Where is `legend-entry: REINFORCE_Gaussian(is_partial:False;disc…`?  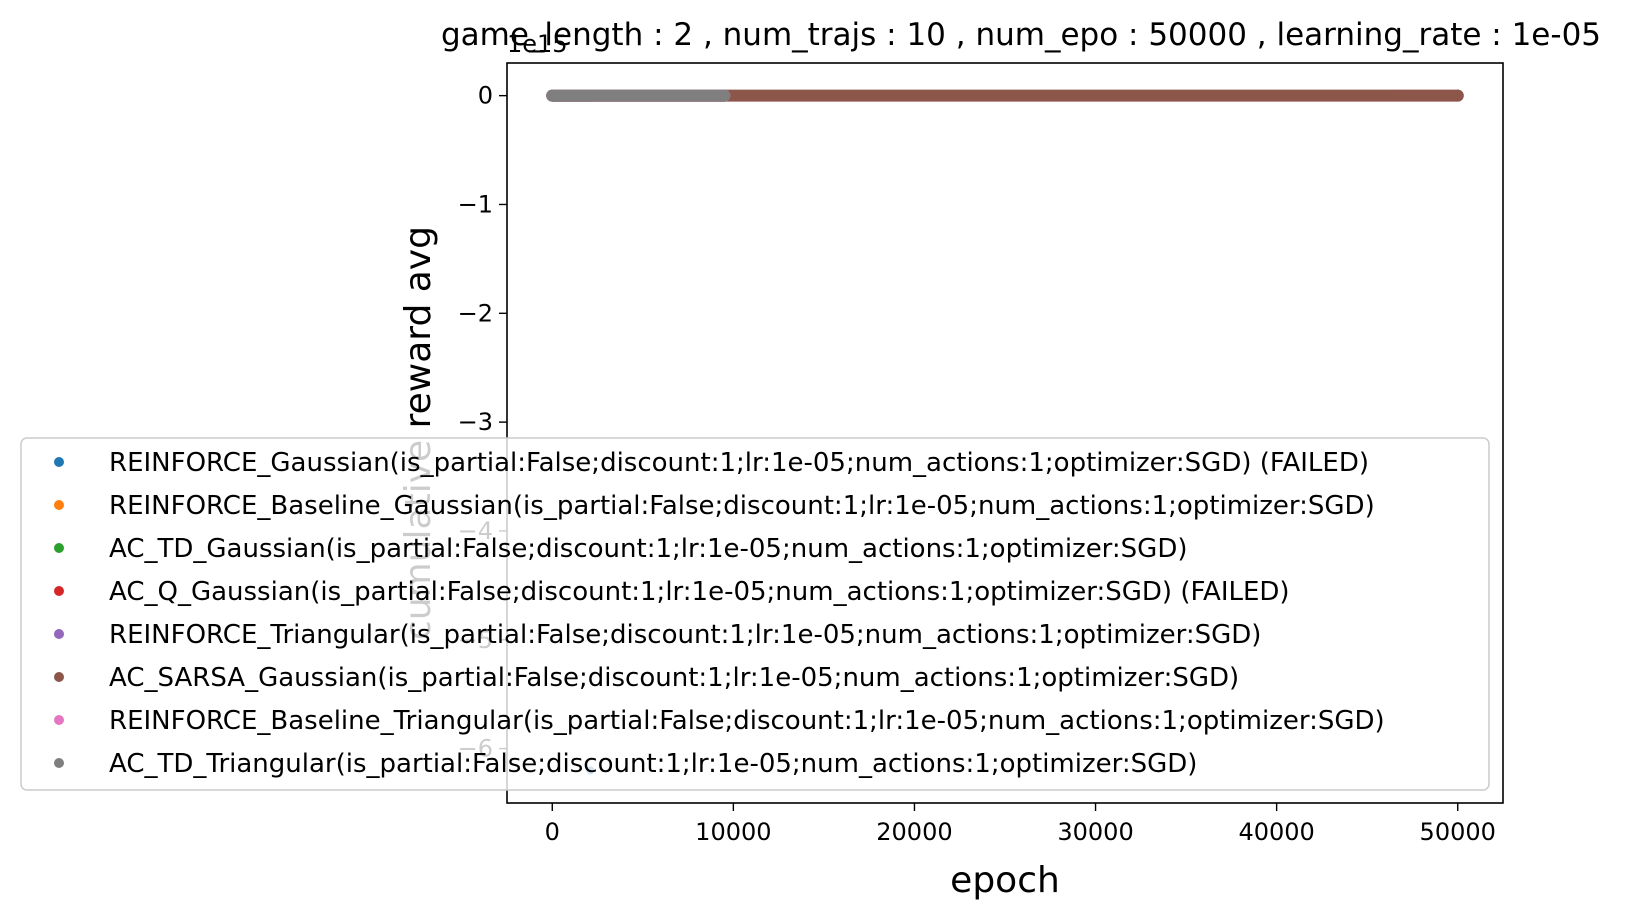 legend-entry: REINFORCE_Gaussian(is_partial:False;disc… is located at coordinates (711, 463).